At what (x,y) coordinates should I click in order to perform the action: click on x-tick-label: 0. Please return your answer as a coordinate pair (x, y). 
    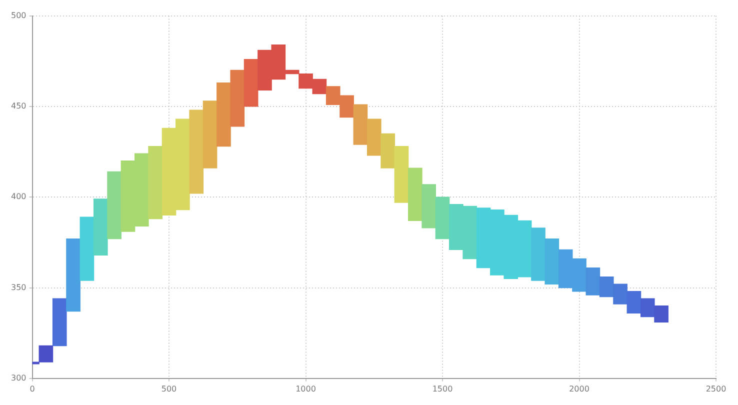
    Looking at the image, I should click on (32, 389).